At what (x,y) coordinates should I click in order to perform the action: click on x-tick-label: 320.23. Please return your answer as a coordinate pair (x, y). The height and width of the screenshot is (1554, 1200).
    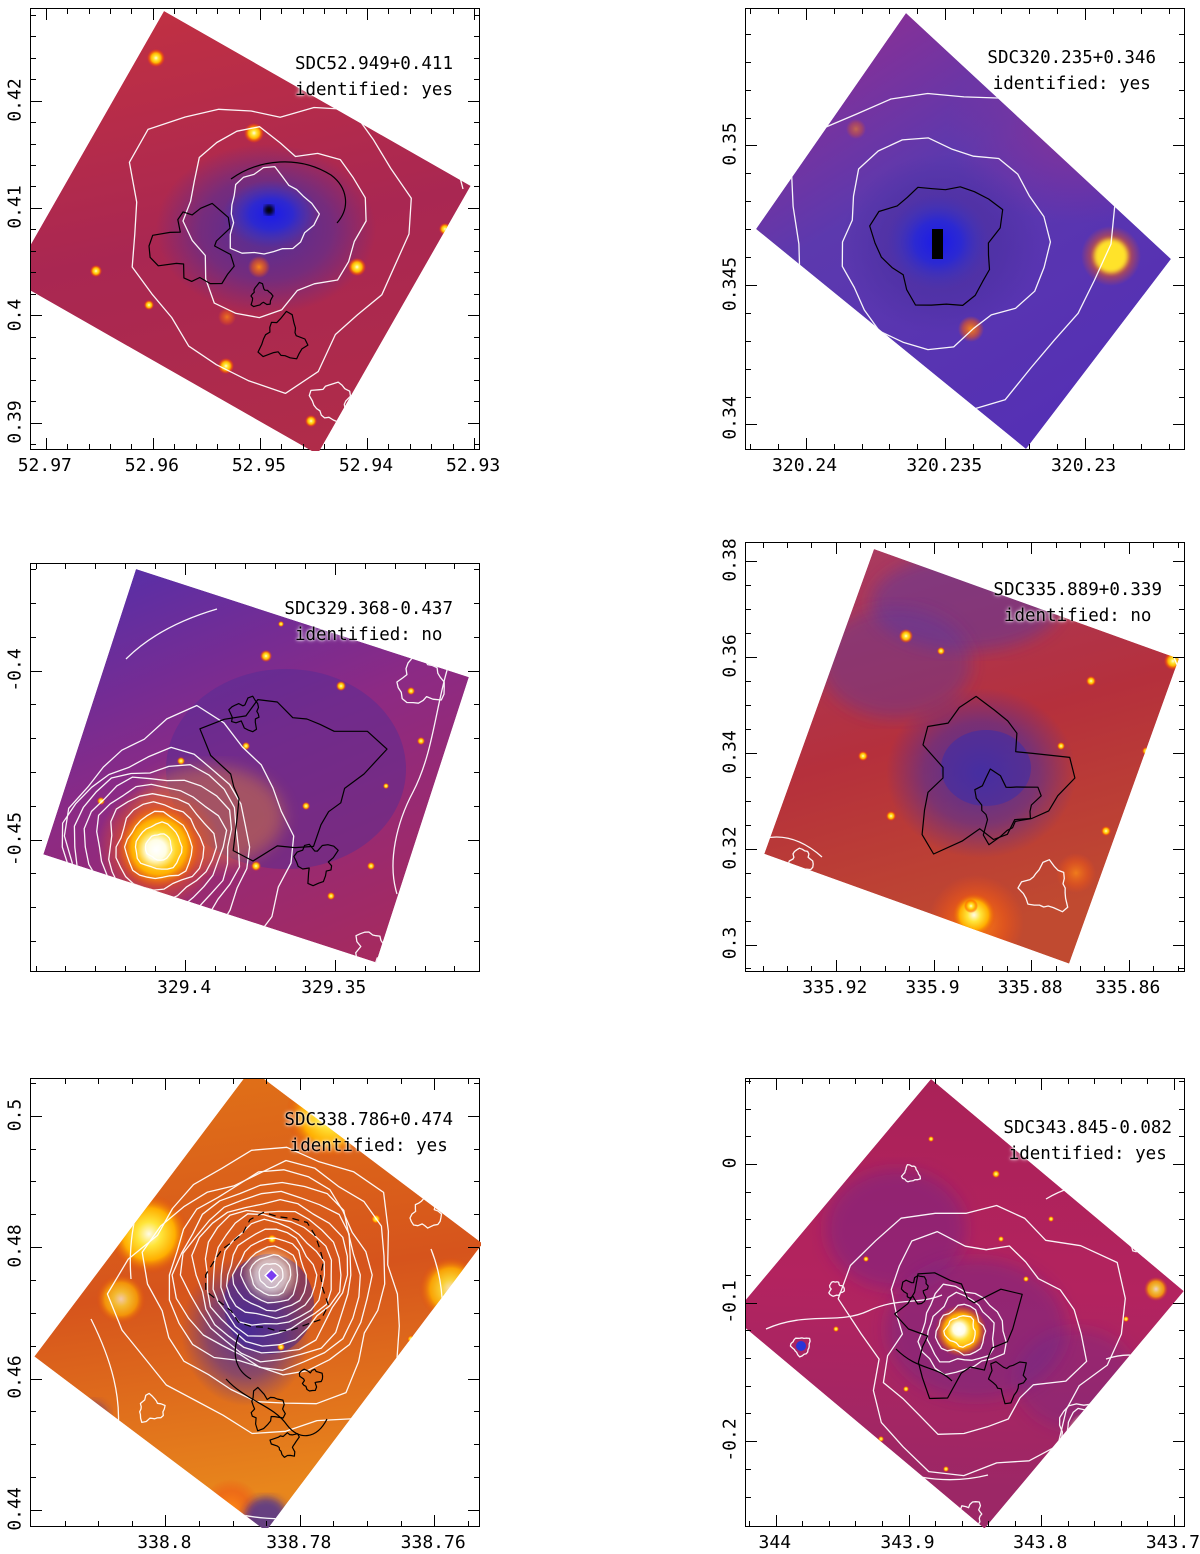
    Looking at the image, I should click on (1084, 465).